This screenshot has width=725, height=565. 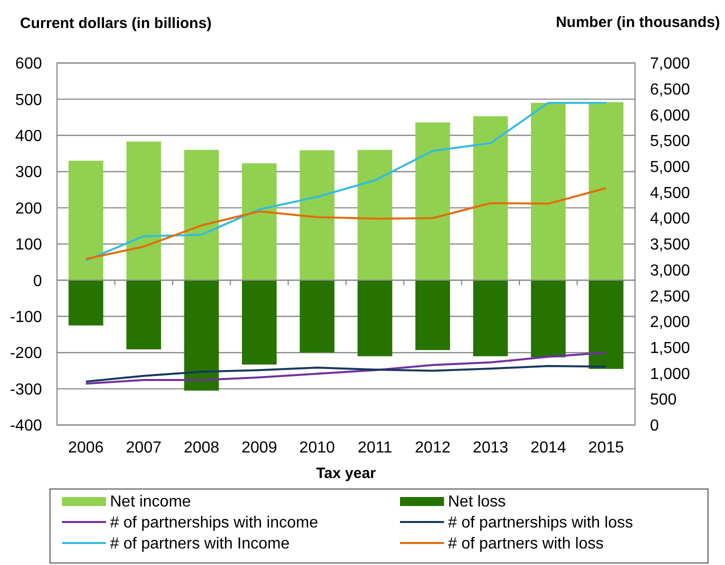 What do you see at coordinates (144, 448) in the screenshot?
I see `x-tick-label: 2007` at bounding box center [144, 448].